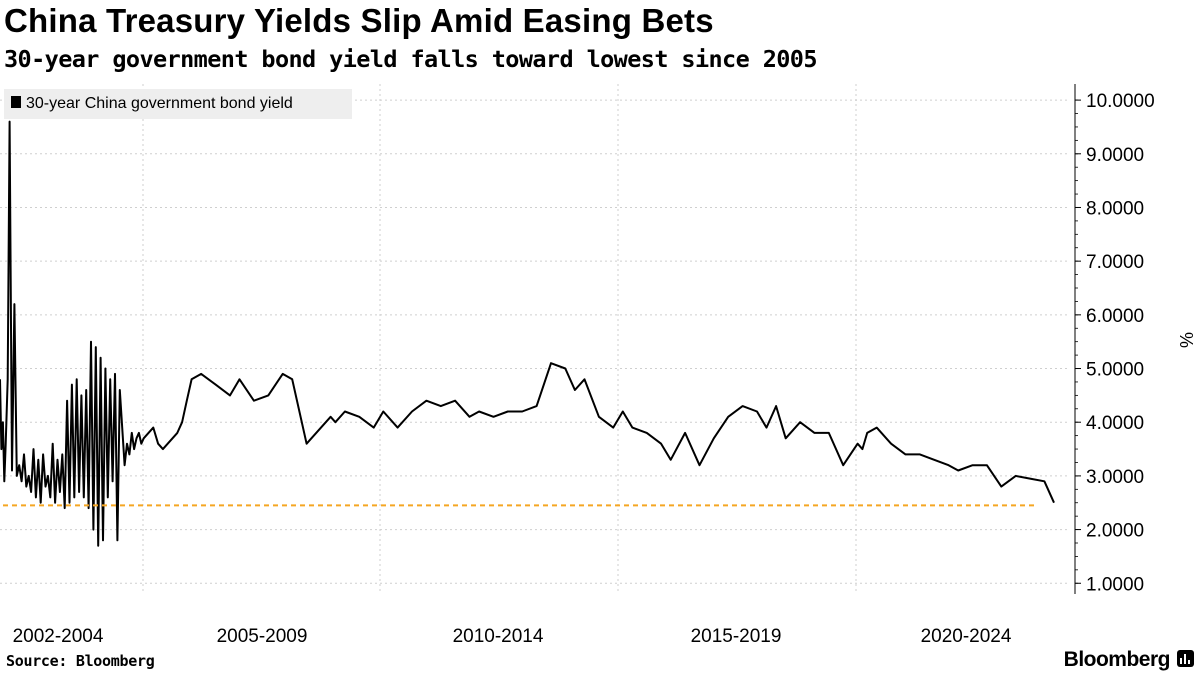 Image resolution: width=1200 pixels, height=675 pixels. I want to click on y-tick-label: 5.0000, so click(1115, 370).